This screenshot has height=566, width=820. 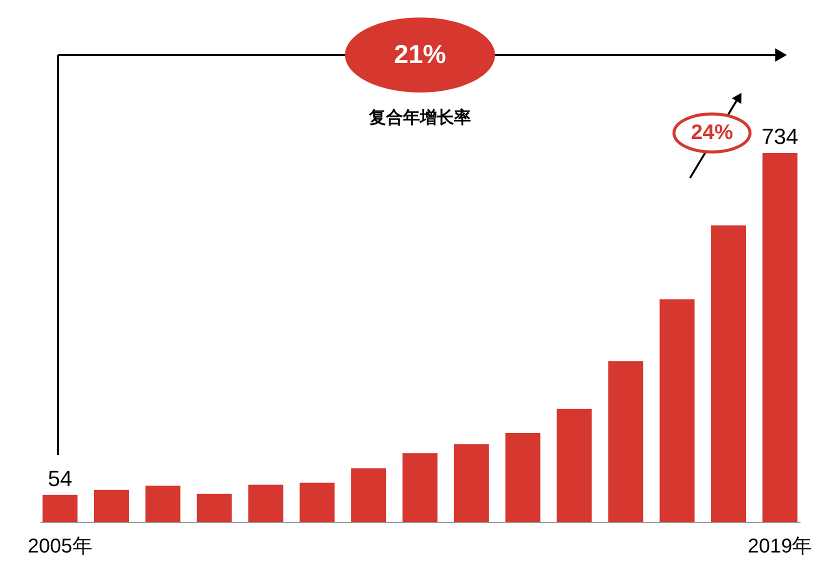 What do you see at coordinates (712, 132) in the screenshot?
I see `text: 24%` at bounding box center [712, 132].